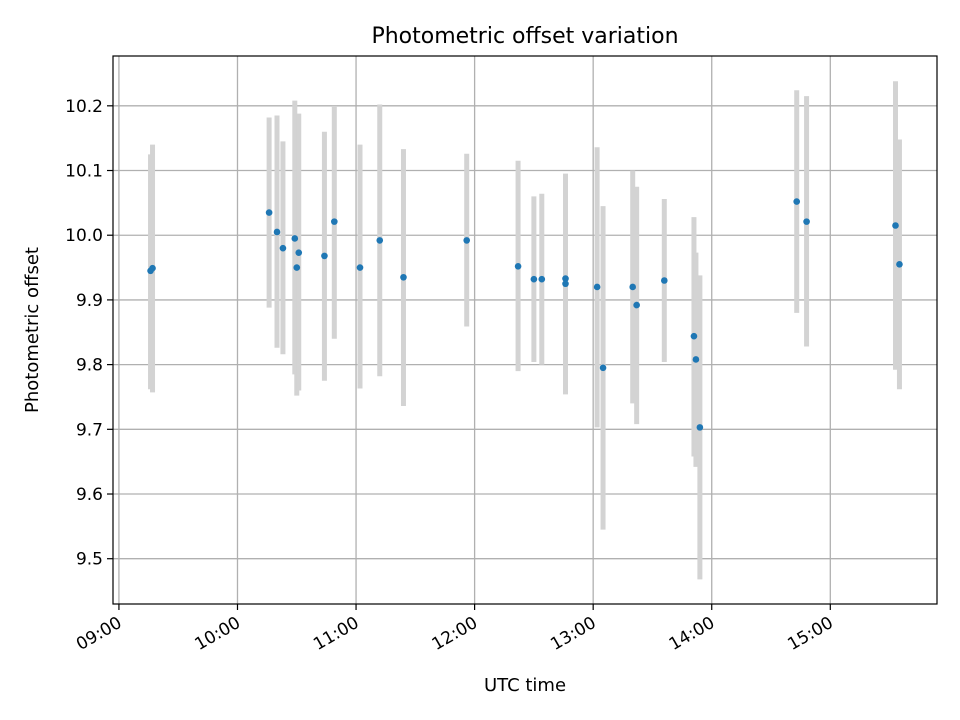 This screenshot has width=960, height=720. I want to click on chart-title: Photometric offset variation, so click(524, 36).